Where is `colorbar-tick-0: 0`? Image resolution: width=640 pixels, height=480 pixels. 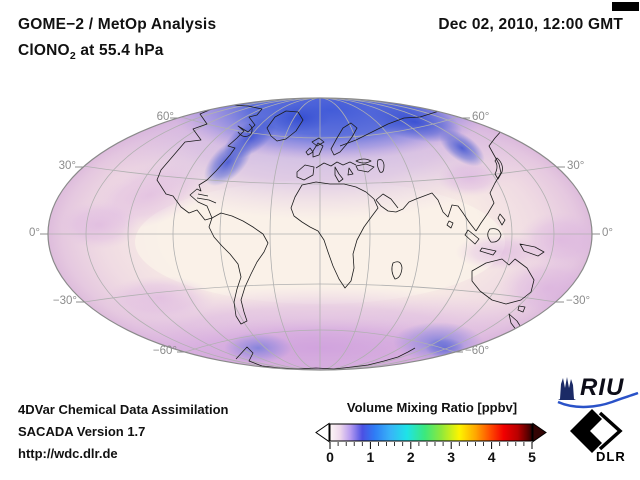 colorbar-tick-0: 0 is located at coordinates (330, 457).